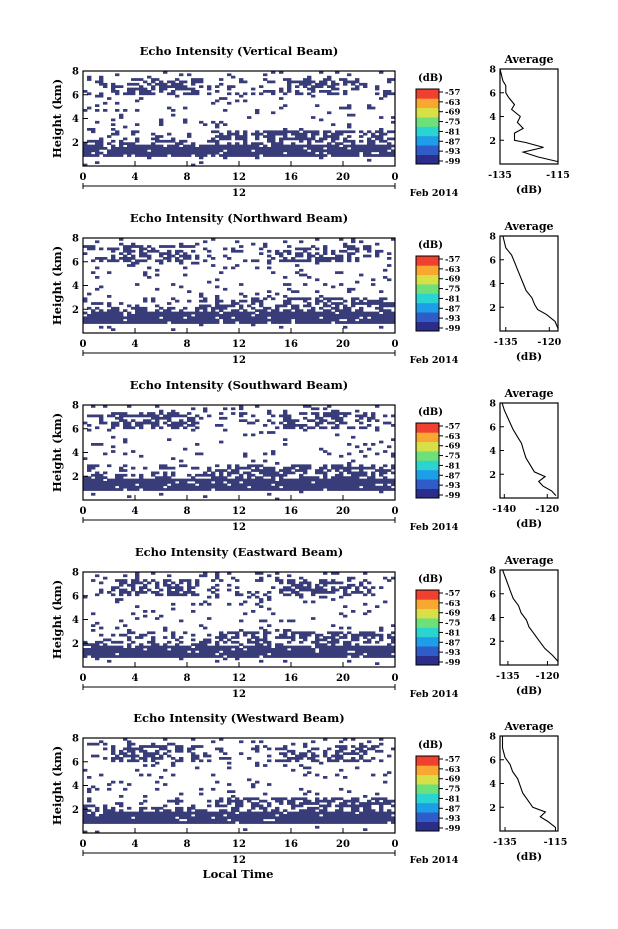  I want to click on x-tick-label: 8, so click(187, 177).